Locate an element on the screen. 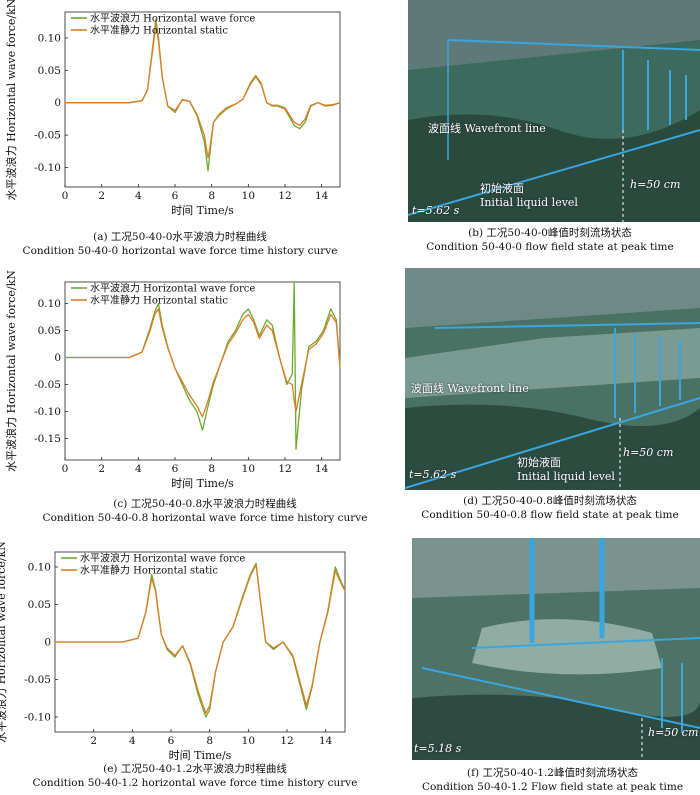 This screenshot has width=700, height=795. photo-d-time: t=5.62 s is located at coordinates (433, 474).